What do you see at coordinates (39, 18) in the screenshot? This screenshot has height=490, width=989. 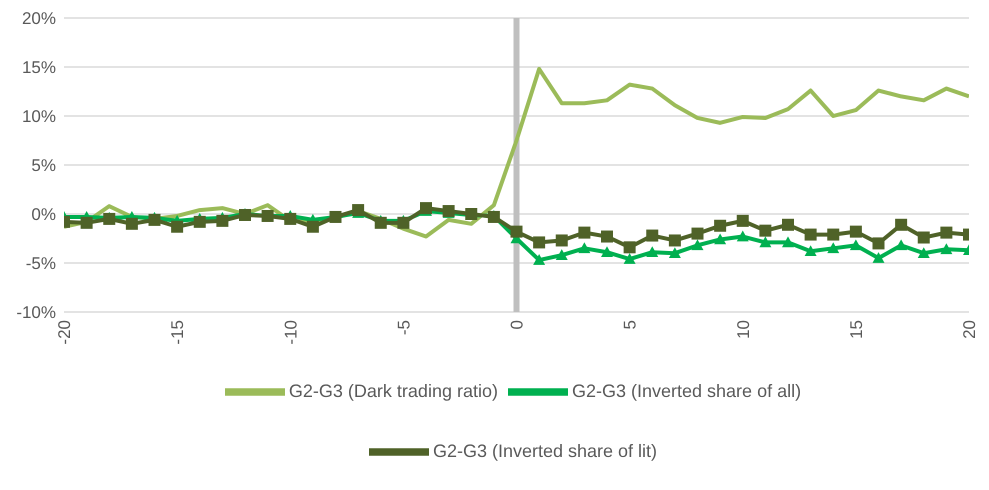 I see `y-tick-label: 20%` at bounding box center [39, 18].